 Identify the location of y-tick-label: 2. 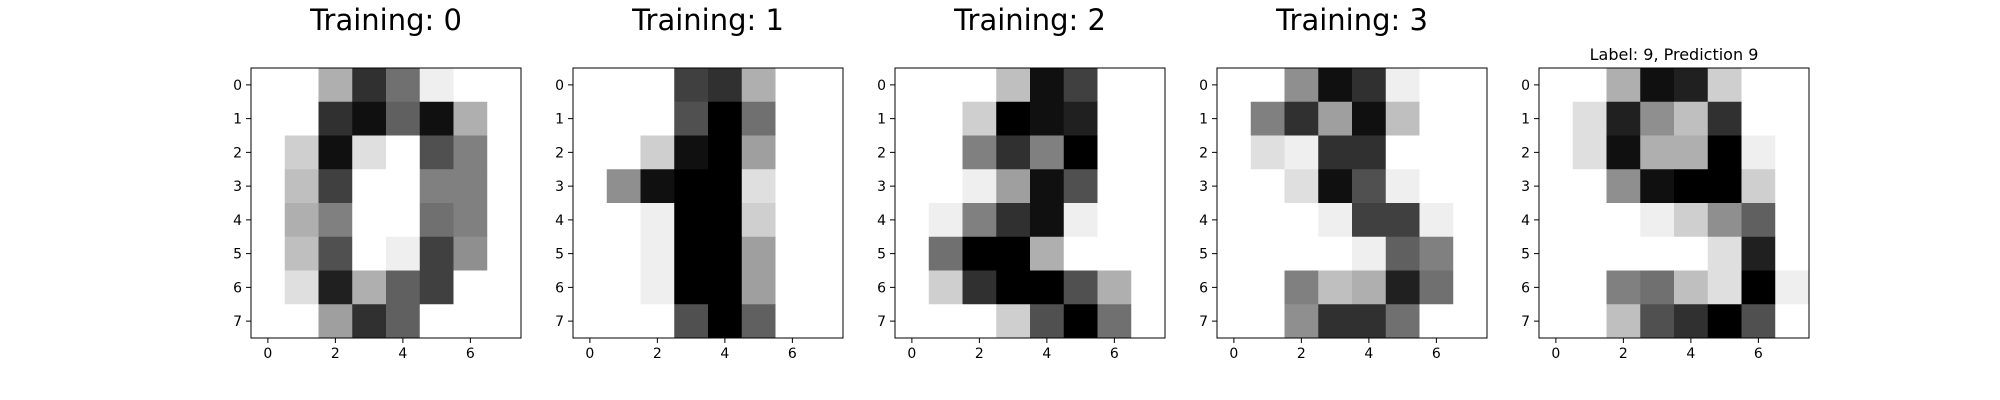
(559, 153).